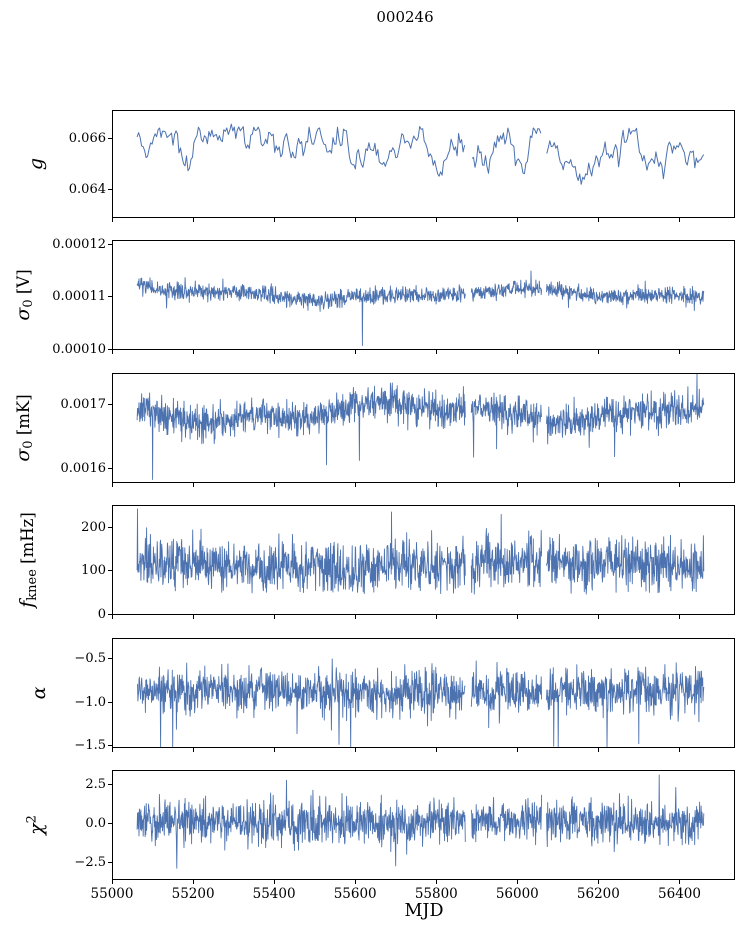 The image size is (741, 944). I want to click on y-tick-label: 200, so click(93, 527).